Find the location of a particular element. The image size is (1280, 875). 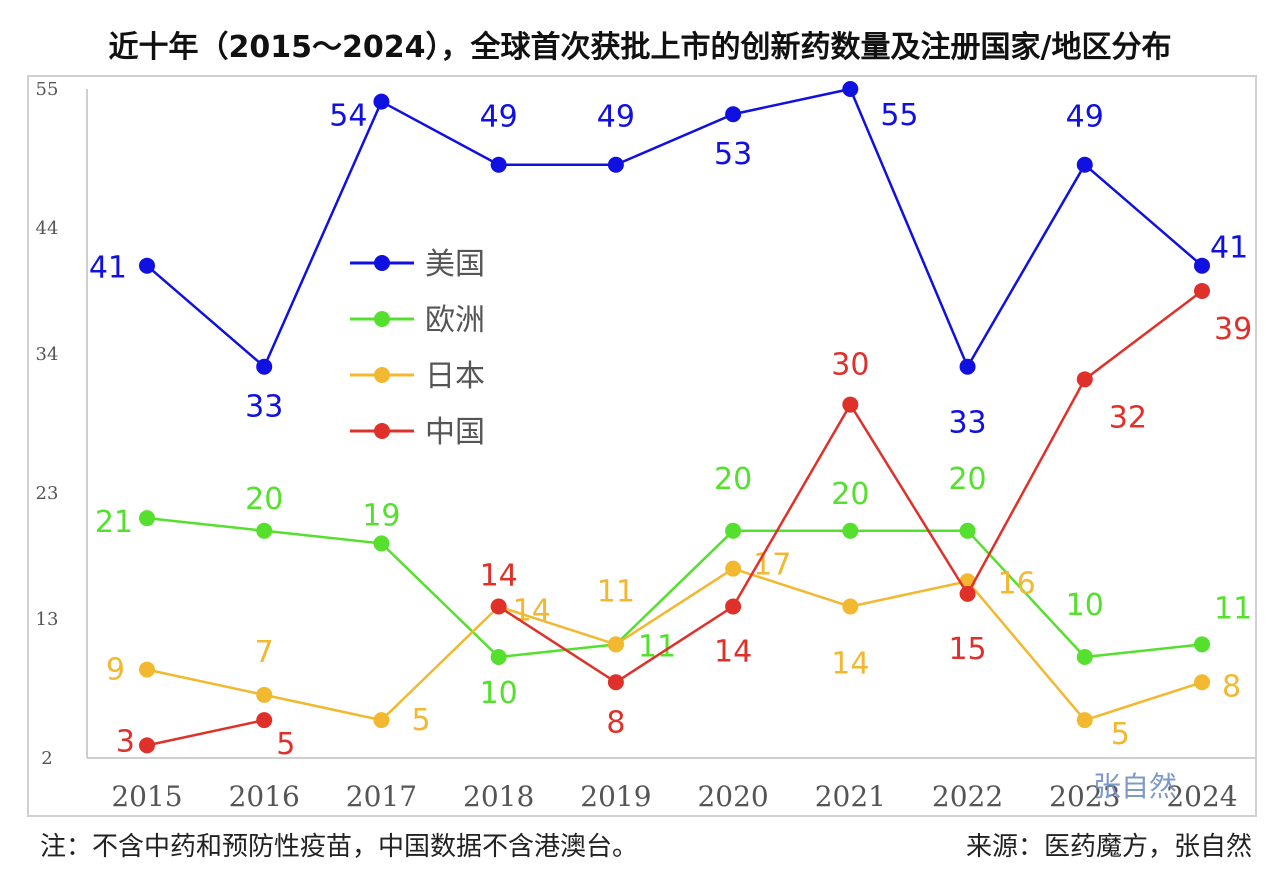

data-label: 55 is located at coordinates (899, 115).